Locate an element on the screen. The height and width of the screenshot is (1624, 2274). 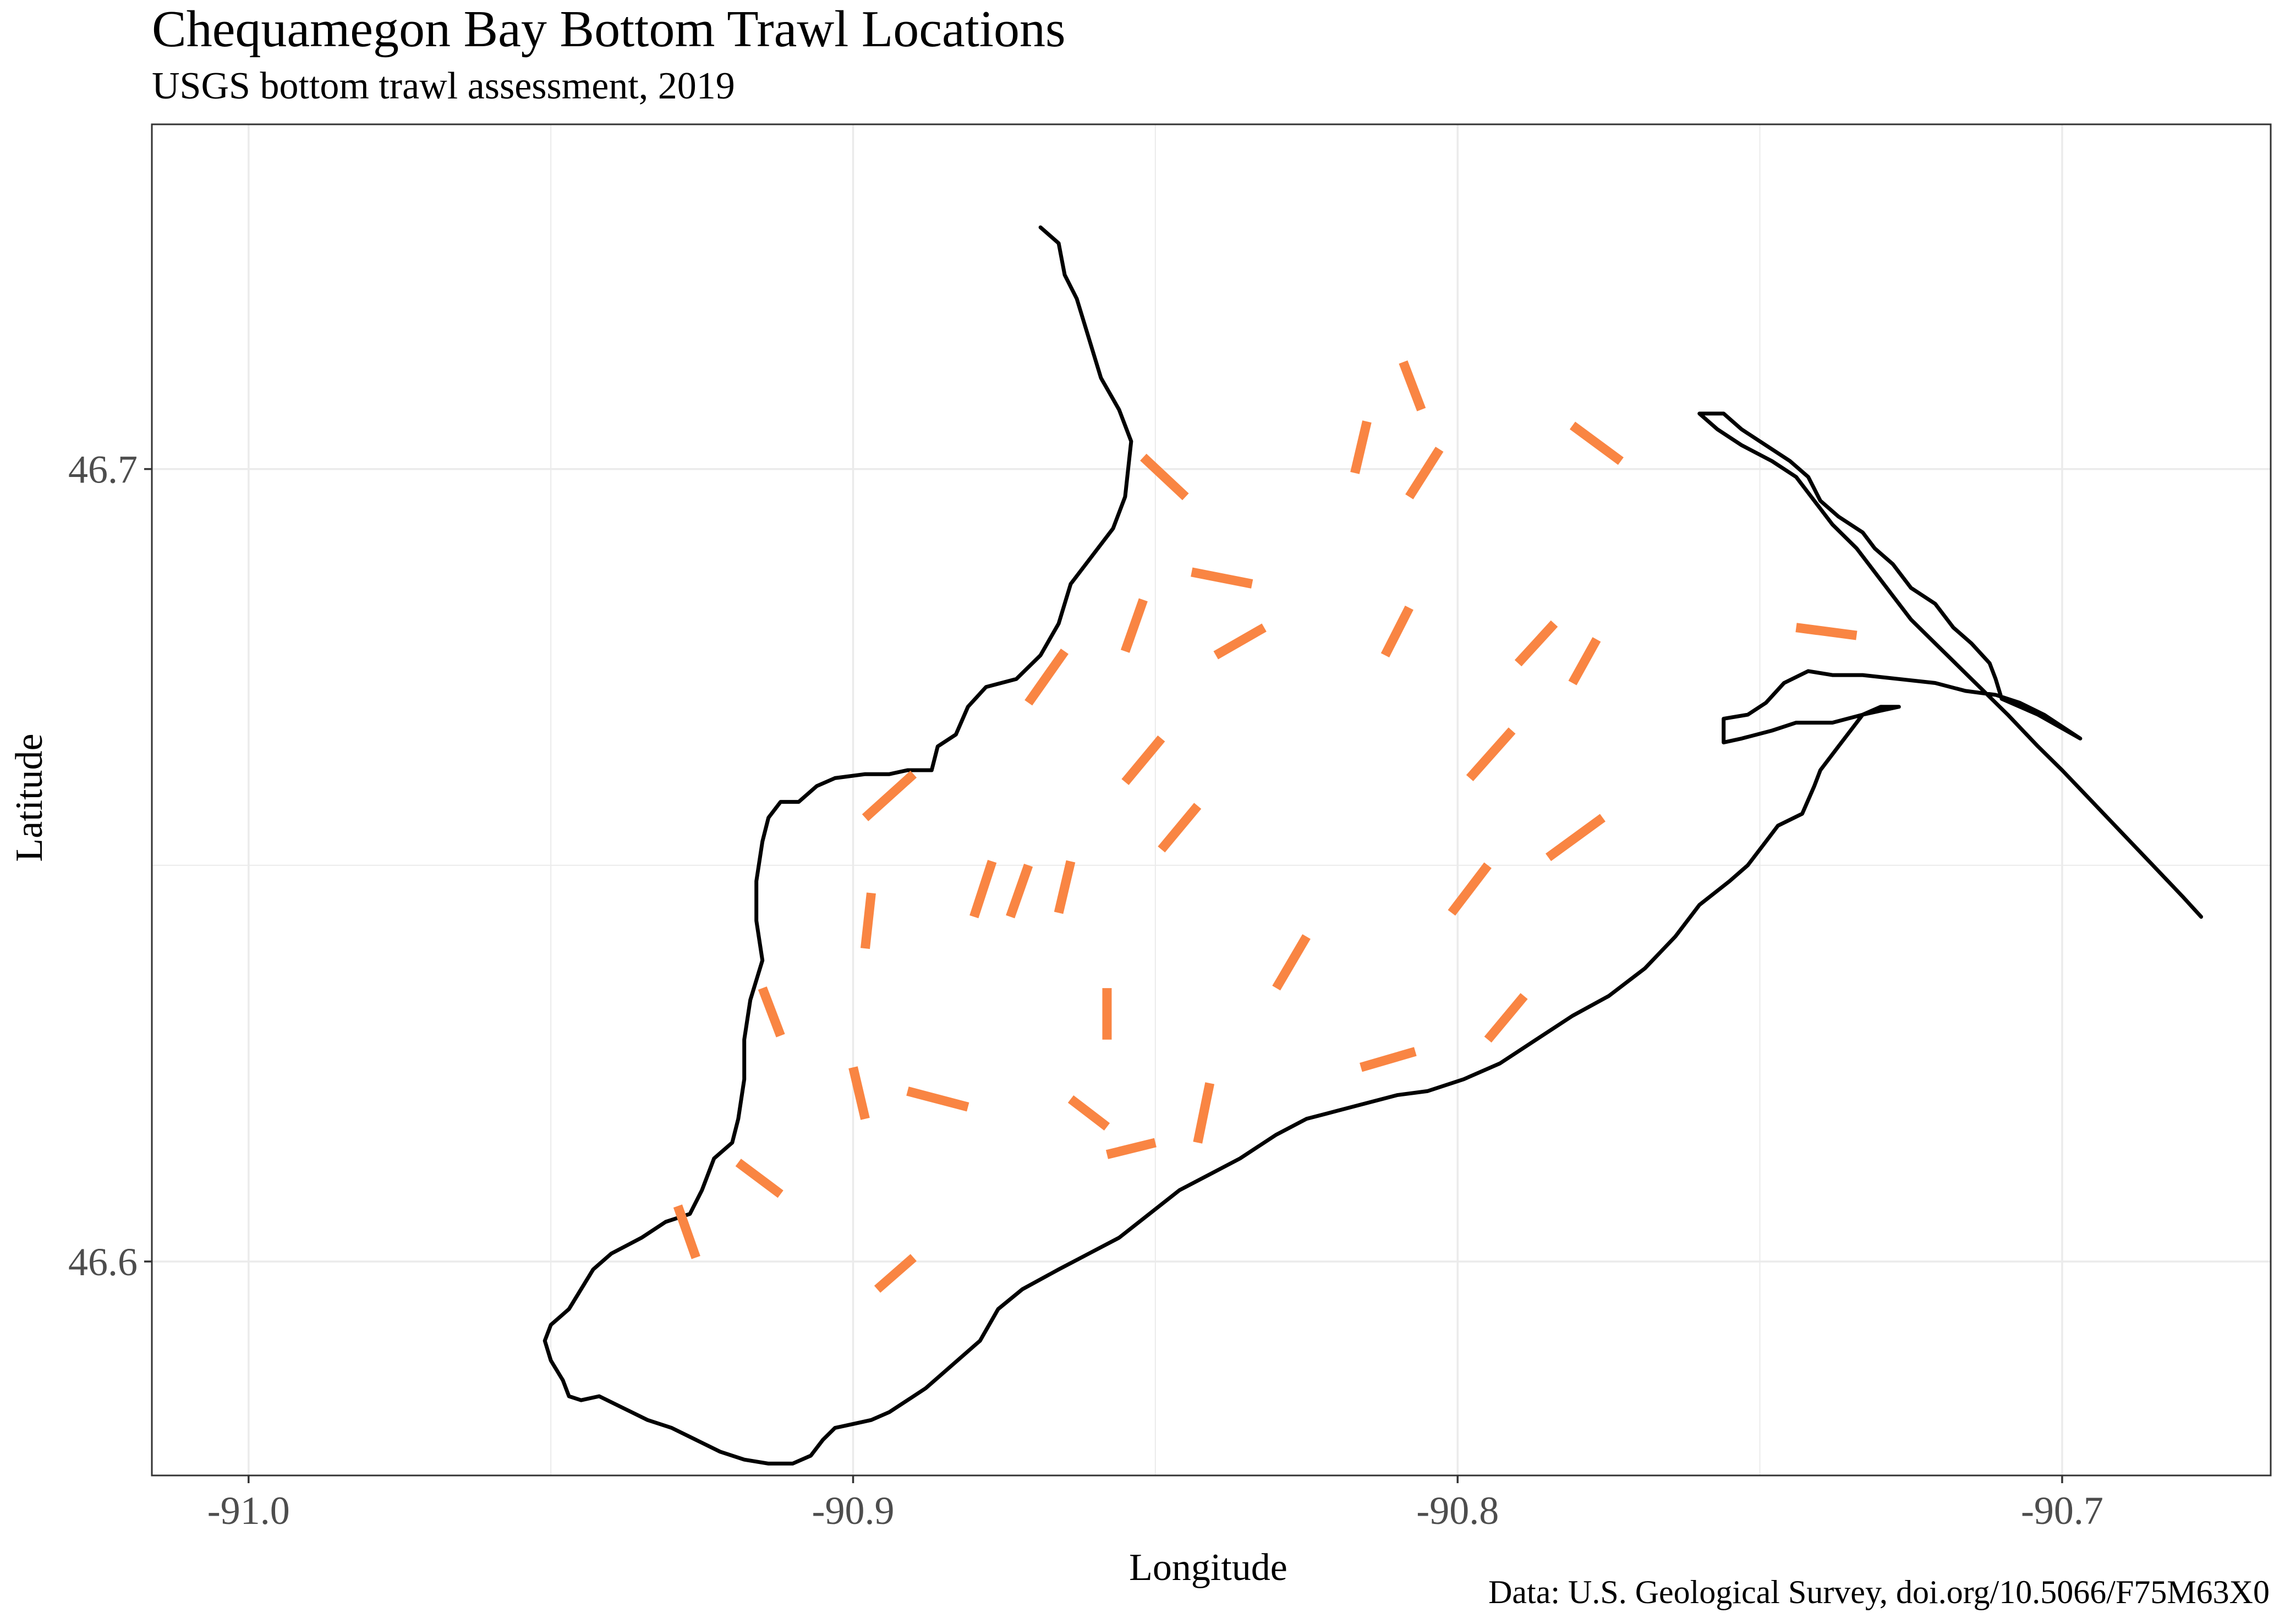
chart-subtitle: USGS bottom trawl assessment, 2019 is located at coordinates (443, 86).